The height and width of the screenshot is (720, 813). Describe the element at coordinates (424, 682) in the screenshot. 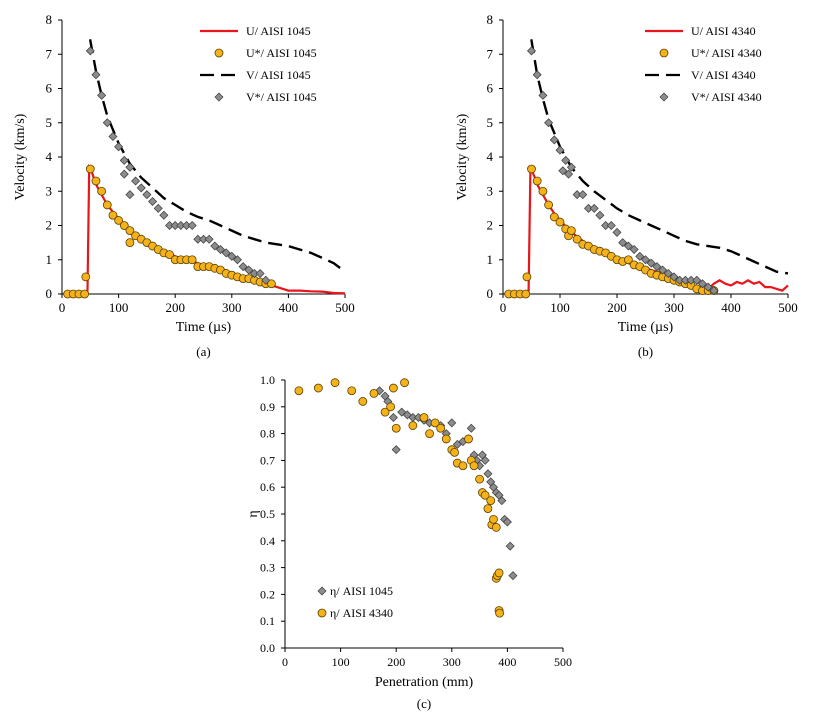

I see `x-axis-label: Penetration (mm)` at that location.